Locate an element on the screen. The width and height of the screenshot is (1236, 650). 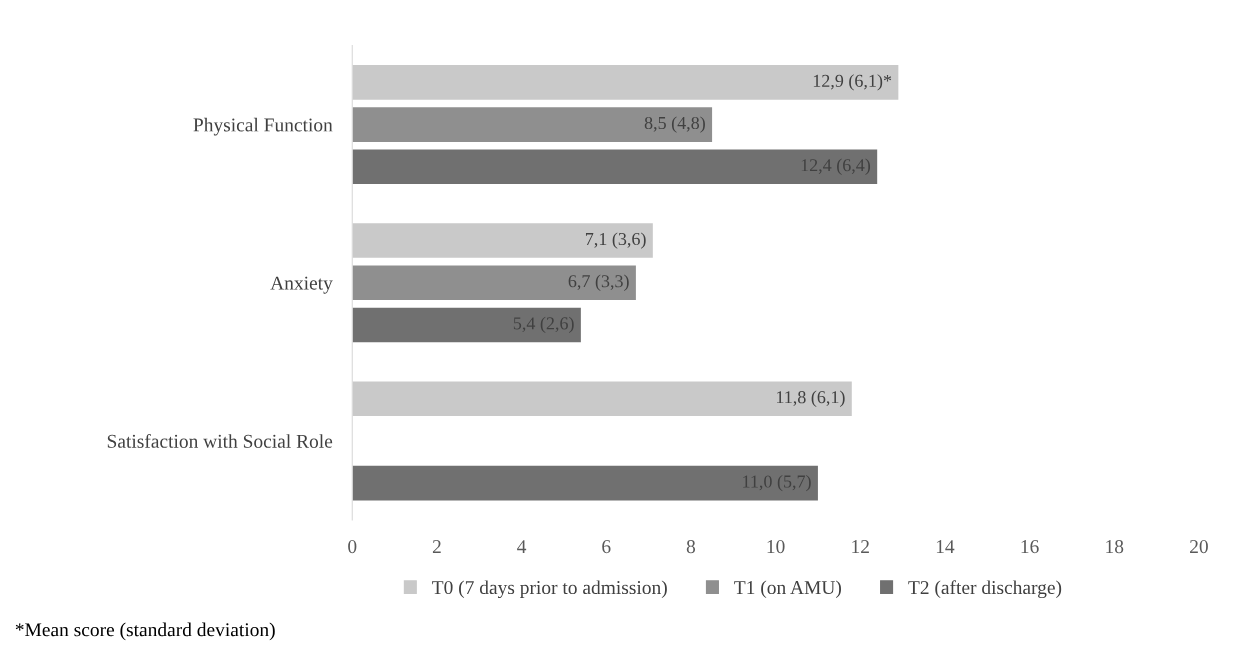
data-label: 6,7 (3,3) is located at coordinates (598, 282).